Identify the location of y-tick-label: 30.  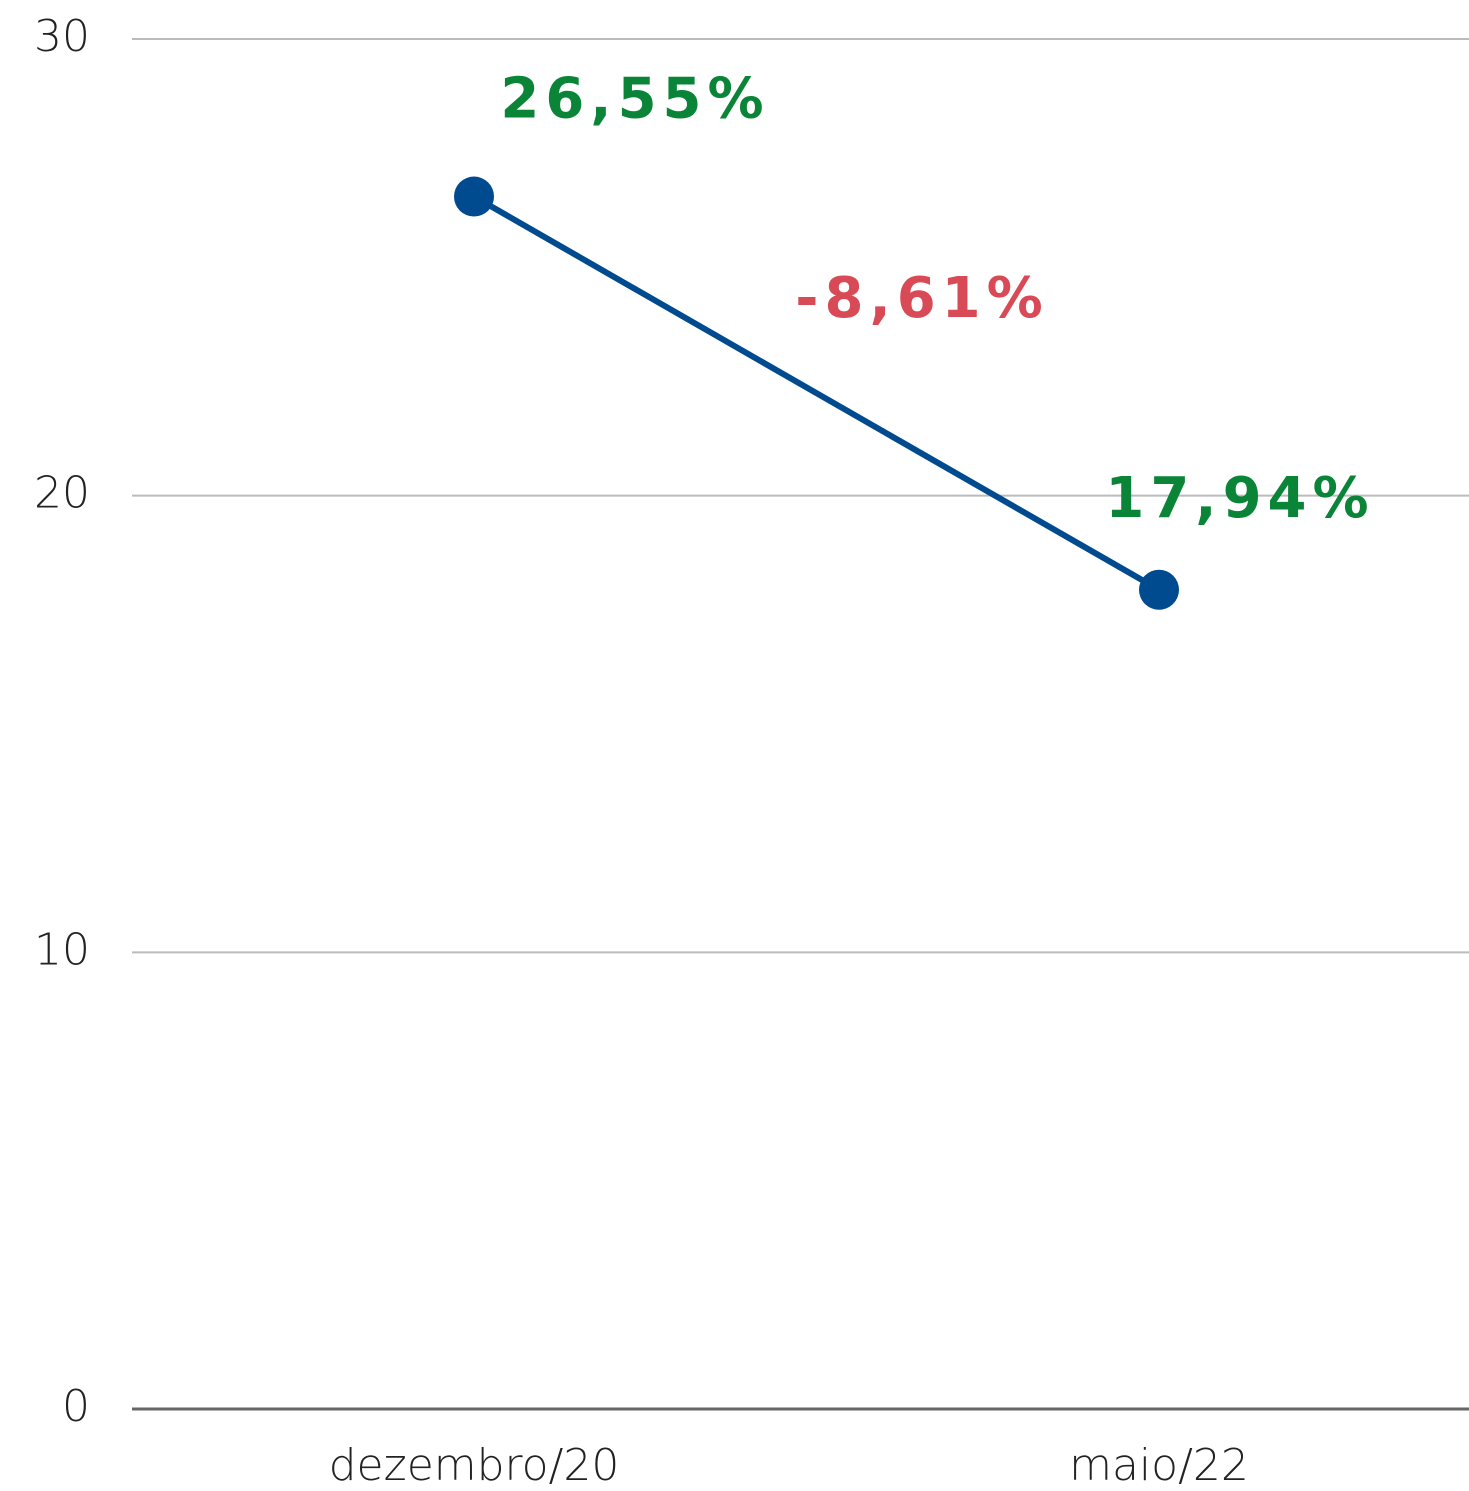
(62, 36).